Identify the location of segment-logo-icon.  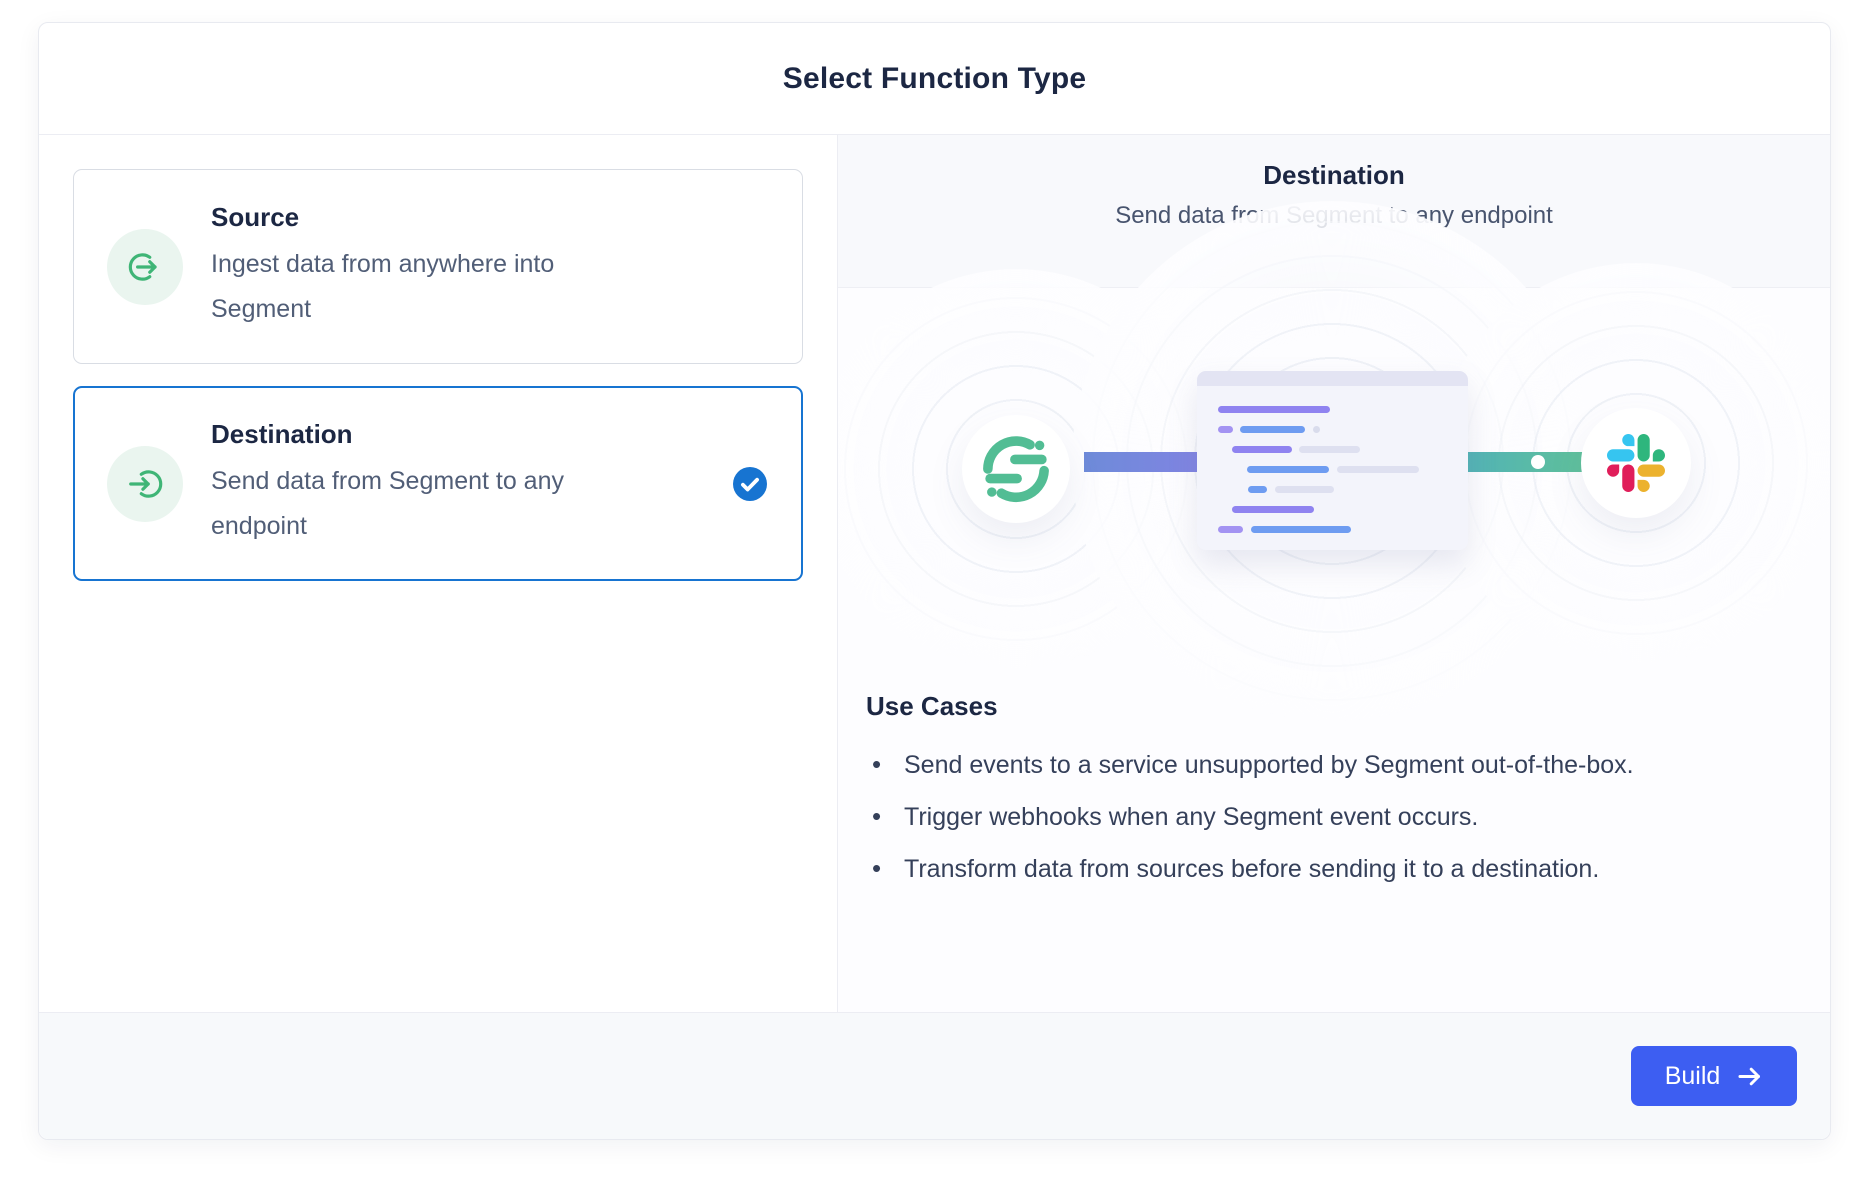
(1016, 469).